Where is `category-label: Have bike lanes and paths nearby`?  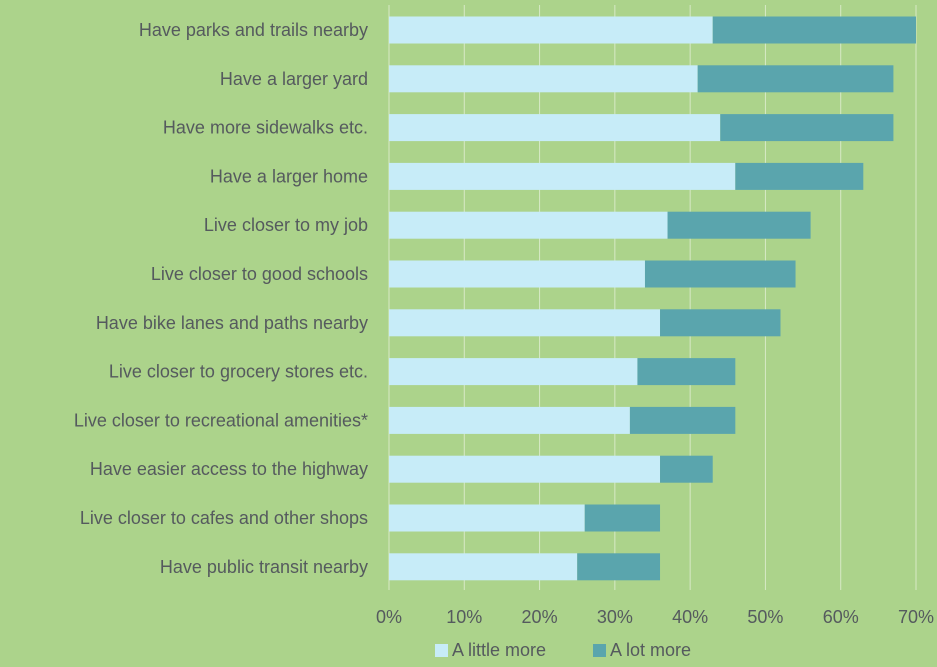 category-label: Have bike lanes and paths nearby is located at coordinates (232, 323).